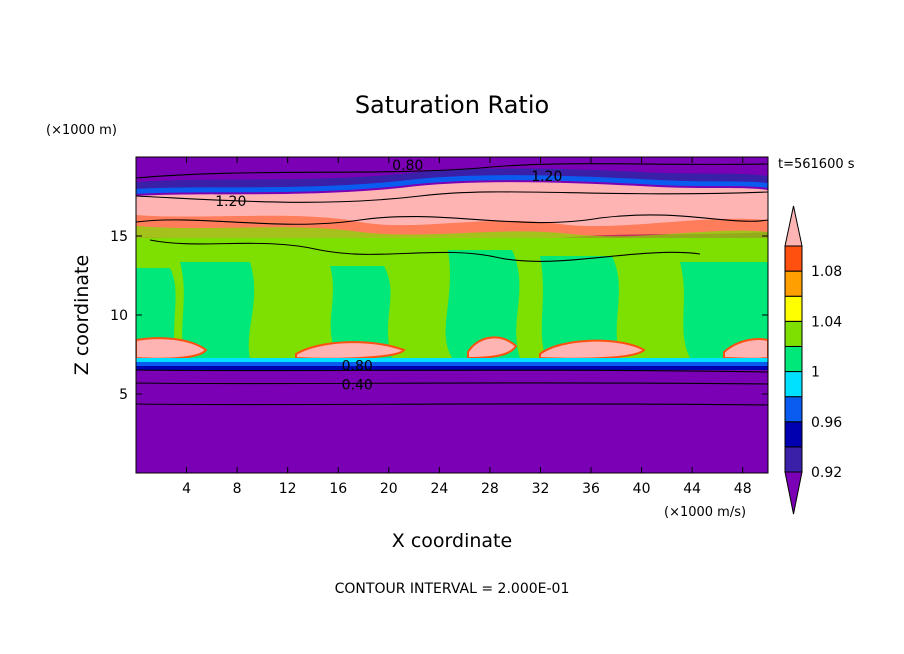 This screenshot has width=904, height=654. What do you see at coordinates (82, 315) in the screenshot?
I see `y-axis-label: Z coordinate` at bounding box center [82, 315].